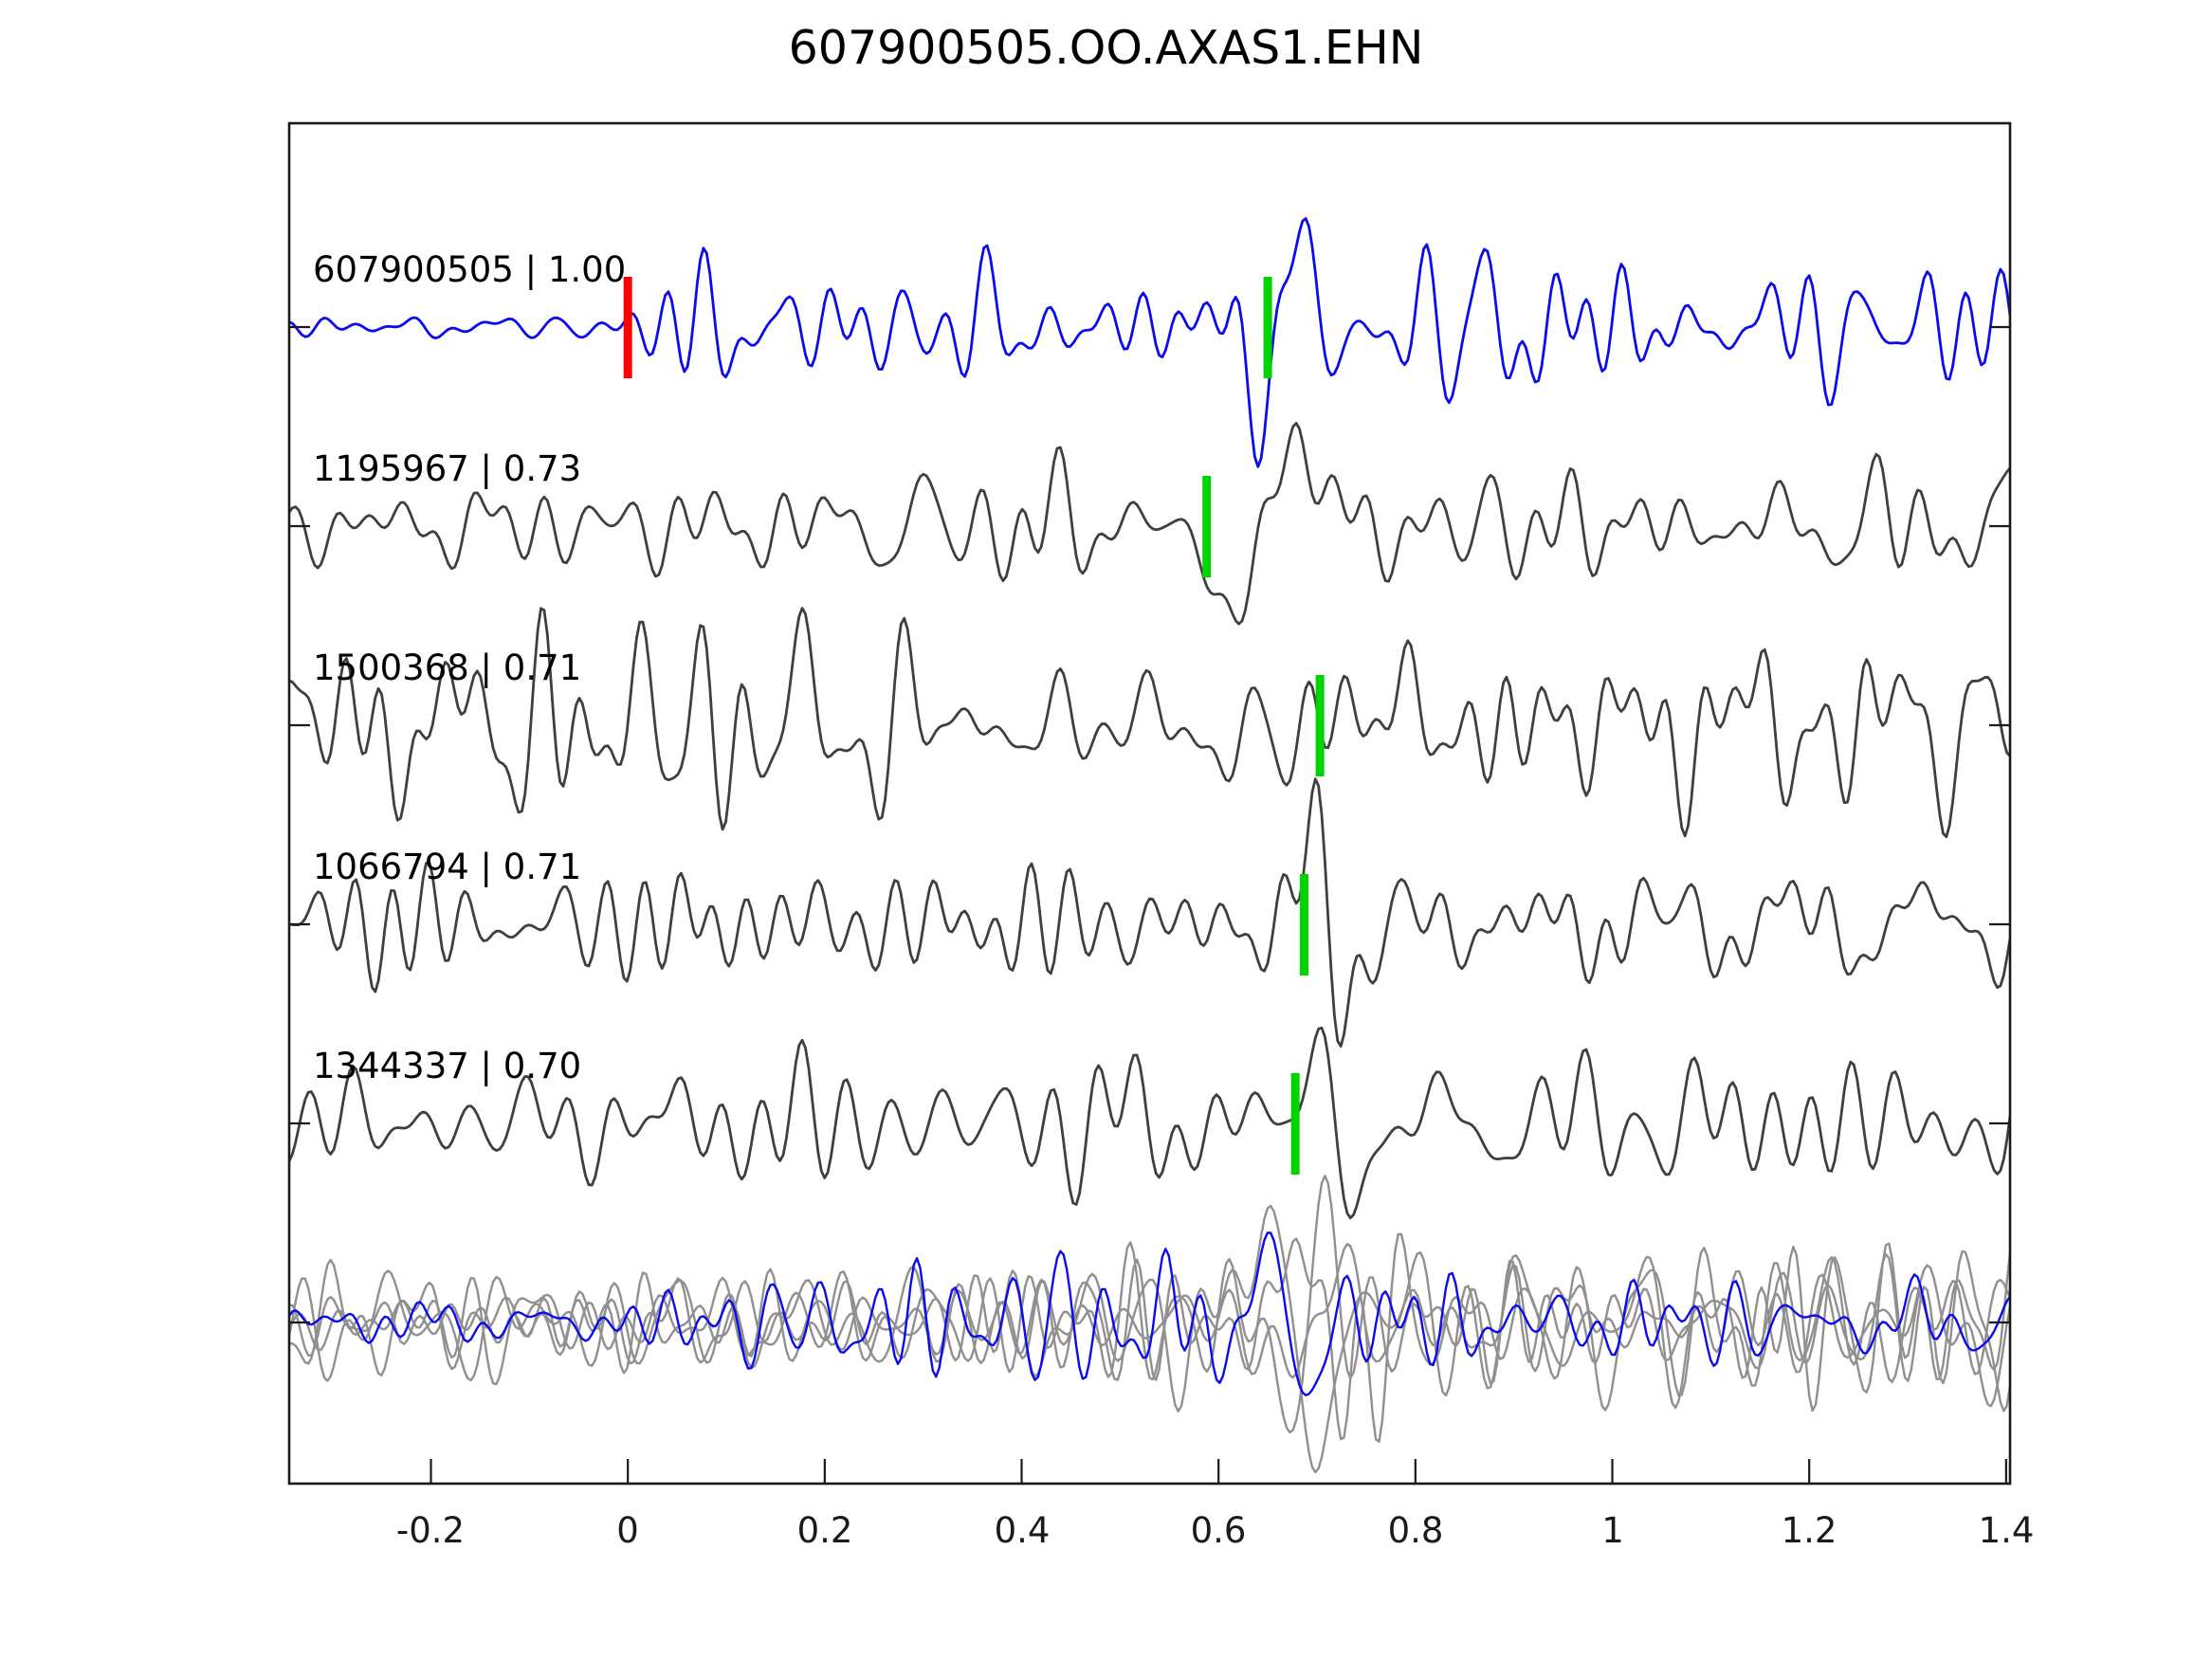  What do you see at coordinates (430, 1530) in the screenshot?
I see `x-tick-label-0: -0.2` at bounding box center [430, 1530].